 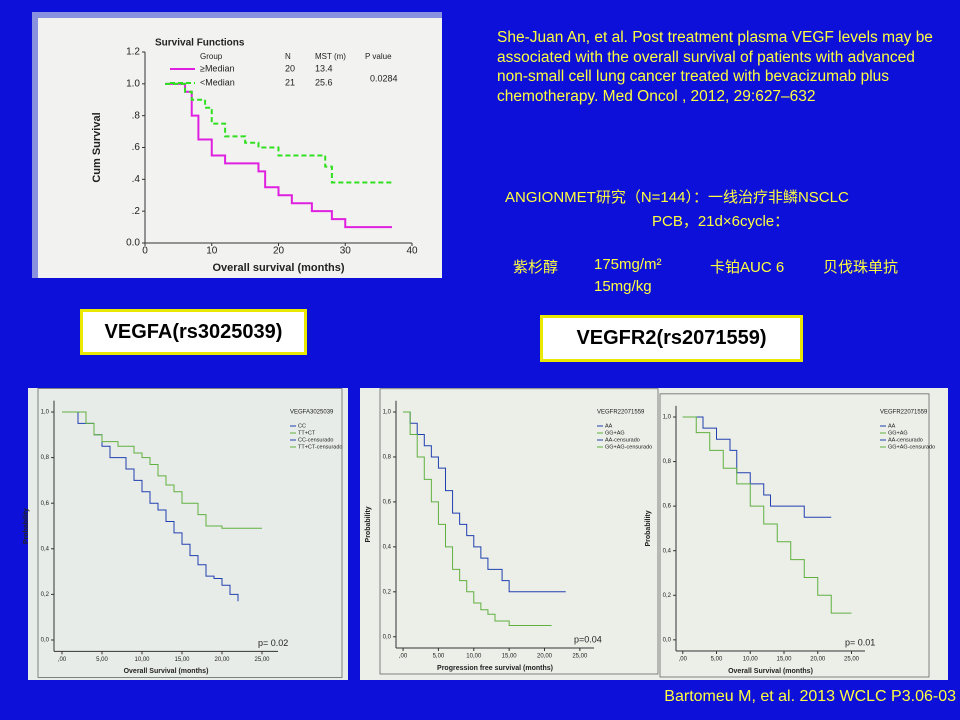 I want to click on legend-label: TT+CT-censurado, so click(x=320, y=447).